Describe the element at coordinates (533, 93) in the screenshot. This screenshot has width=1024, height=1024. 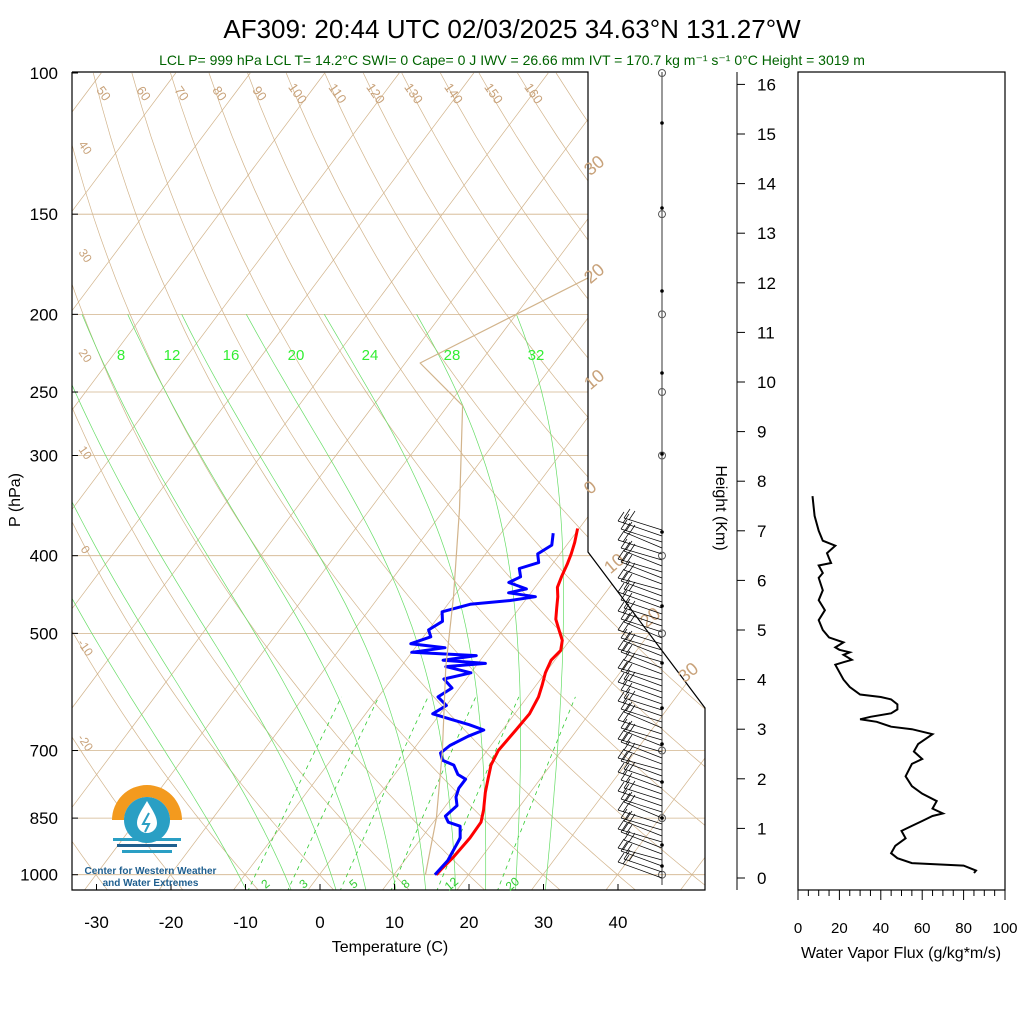
I see `isotherm-label: 160` at that location.